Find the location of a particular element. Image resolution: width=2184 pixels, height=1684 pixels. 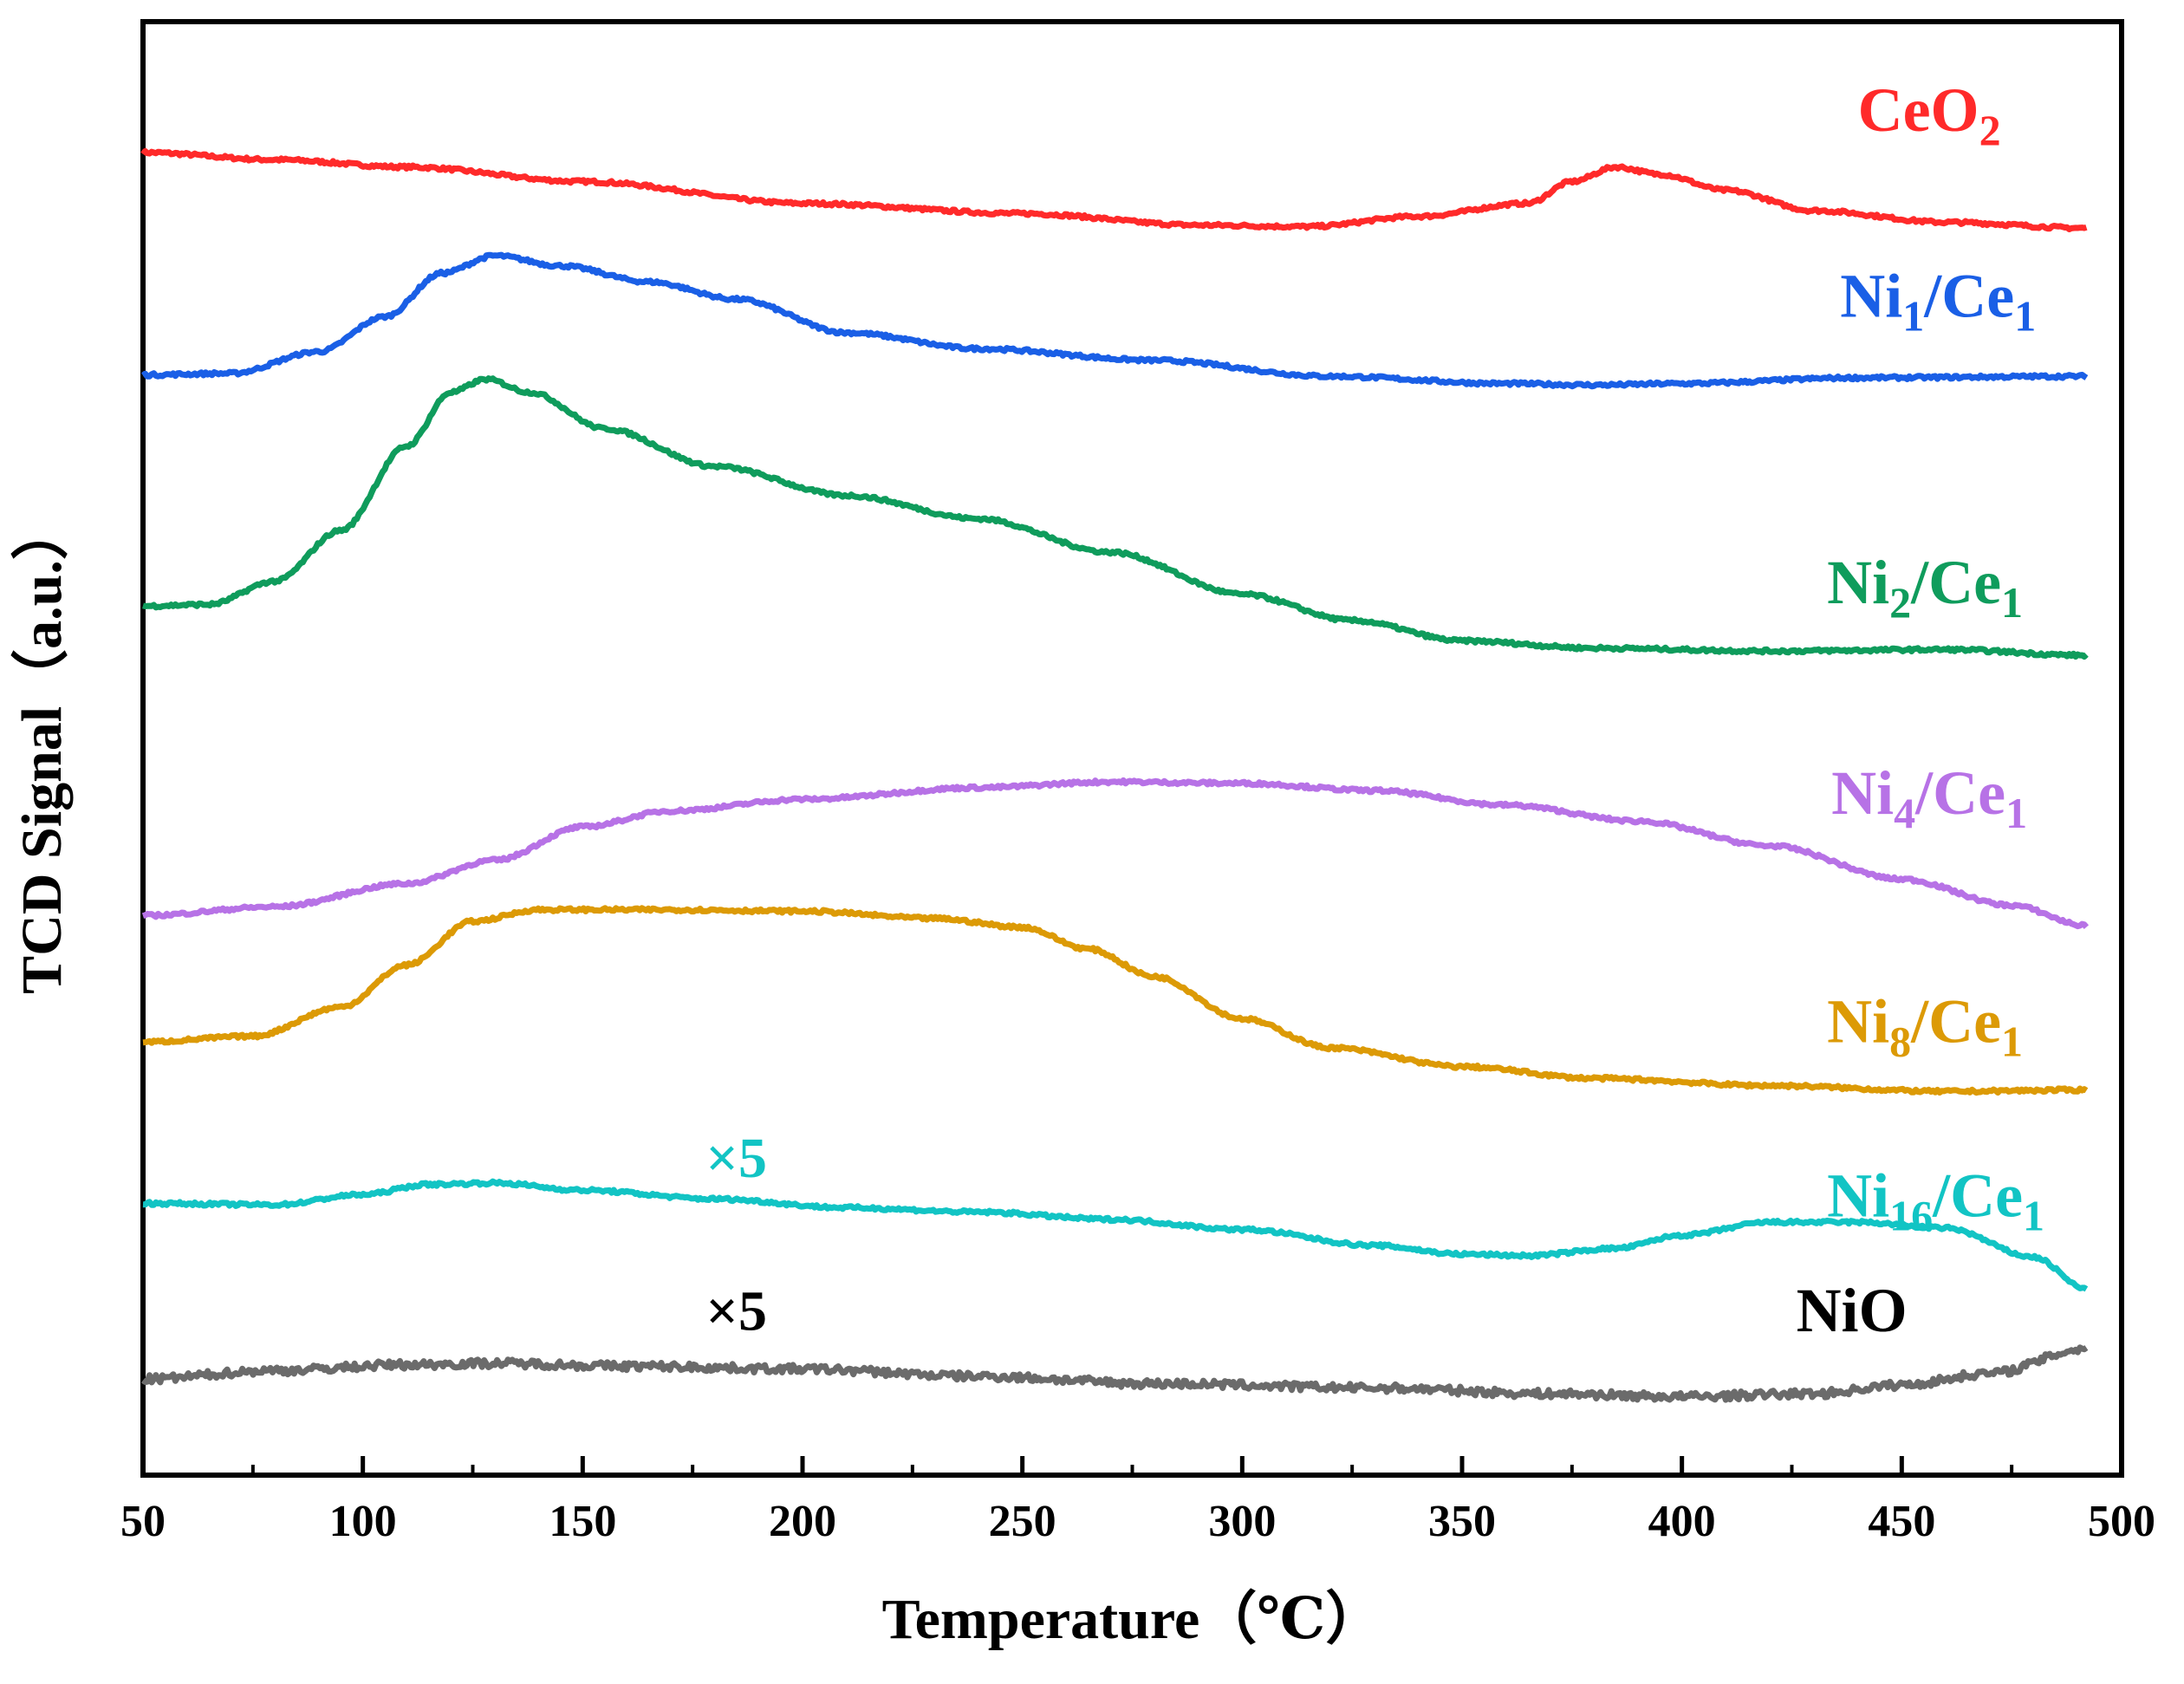

series-line-ni8-ce1 is located at coordinates (1115, 1000).